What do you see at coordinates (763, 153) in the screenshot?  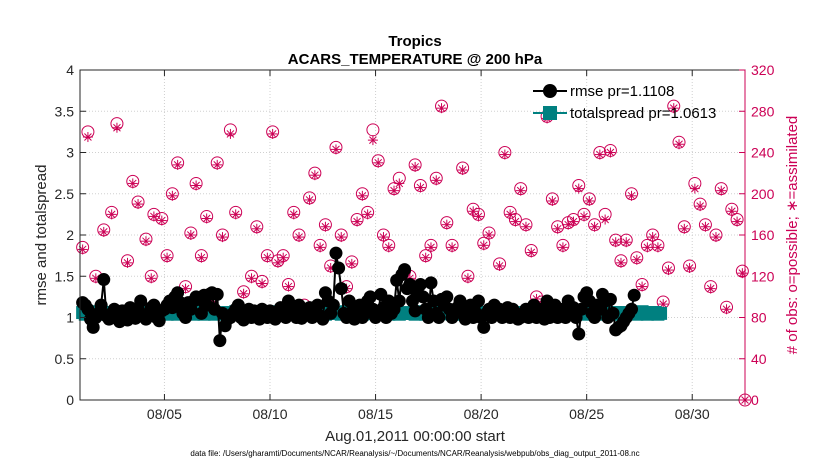 I see `y-tick-label-right: 240` at bounding box center [763, 153].